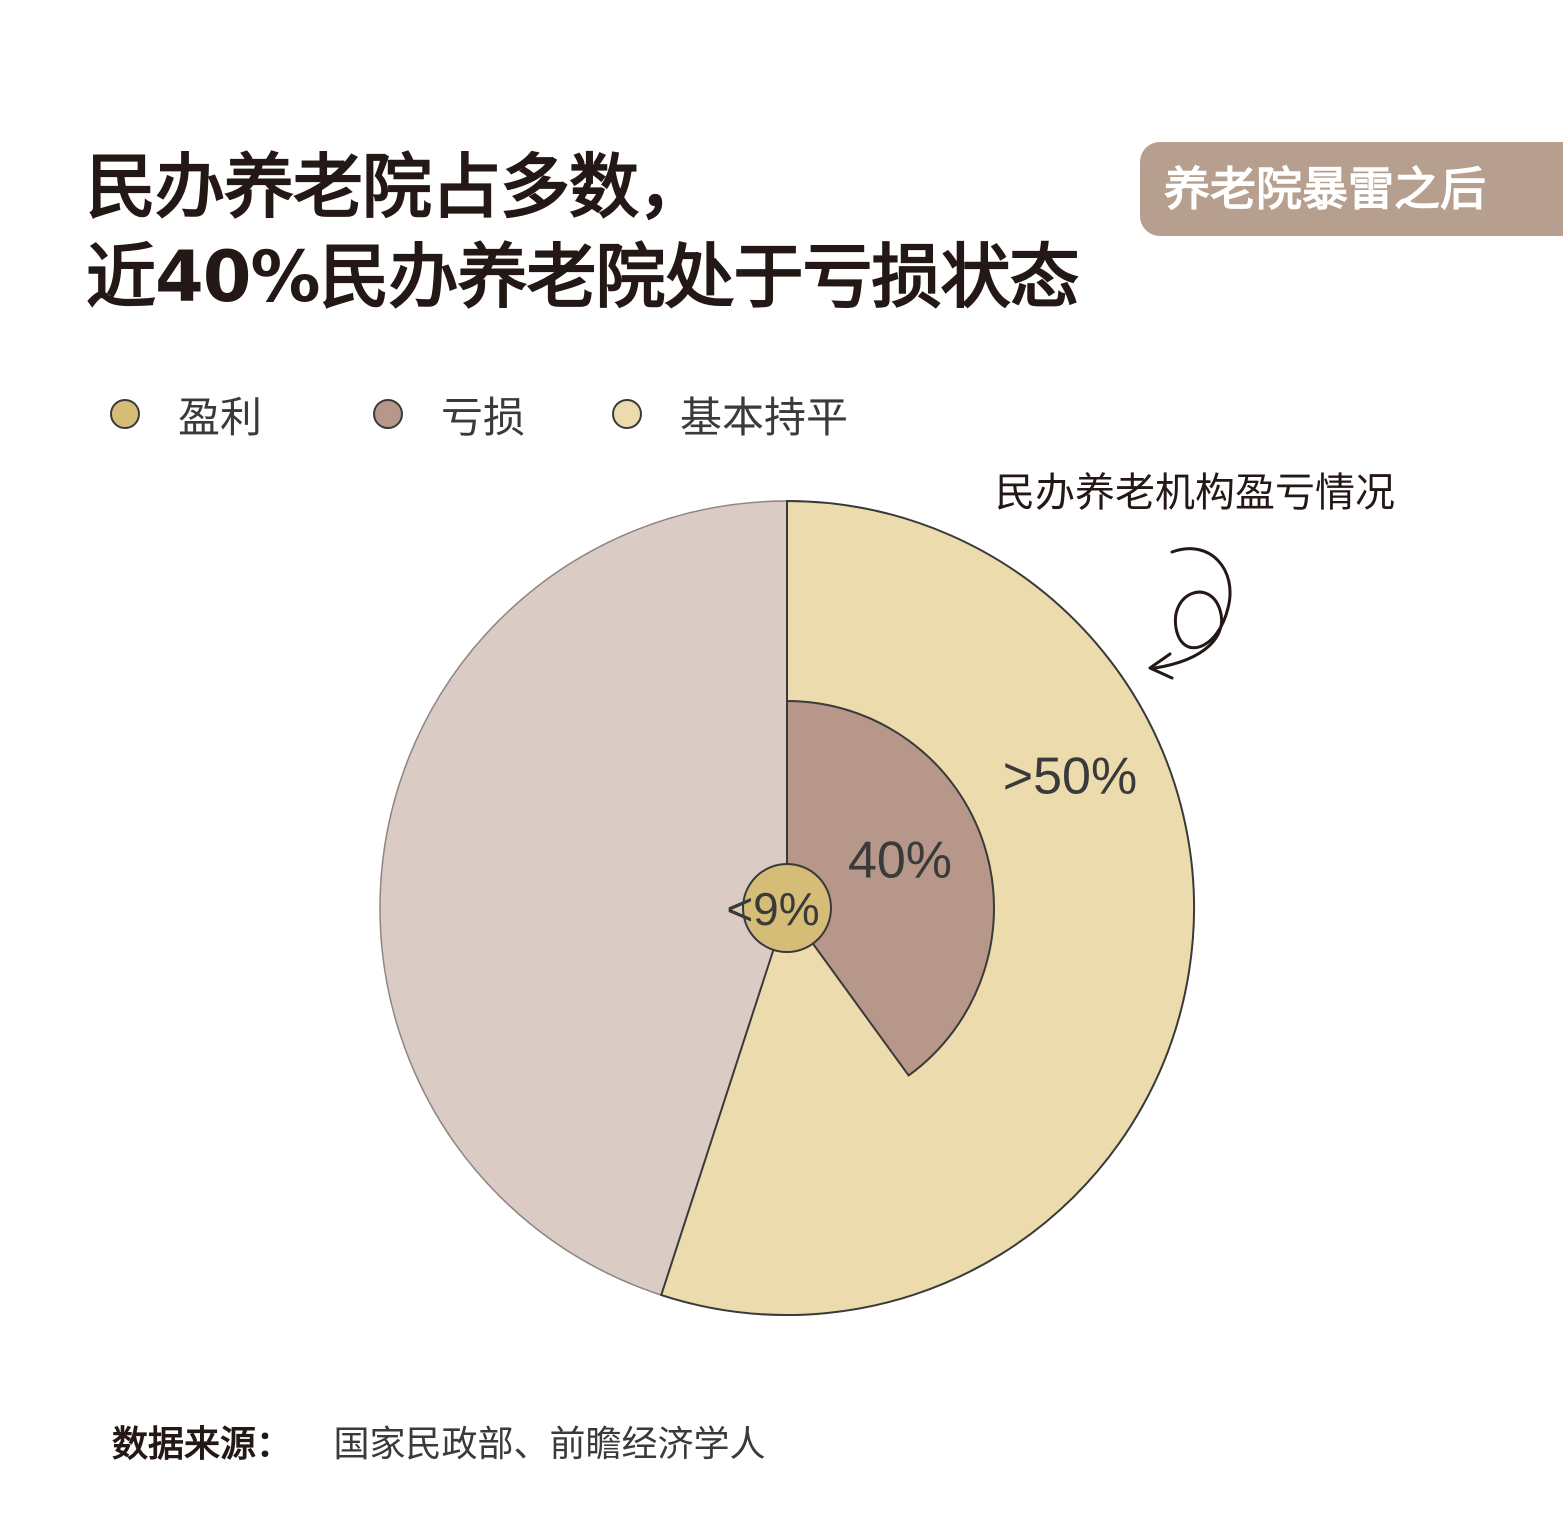 The height and width of the screenshot is (1514, 1563). I want to click on curly-arrow-icon, so click(1190, 613).